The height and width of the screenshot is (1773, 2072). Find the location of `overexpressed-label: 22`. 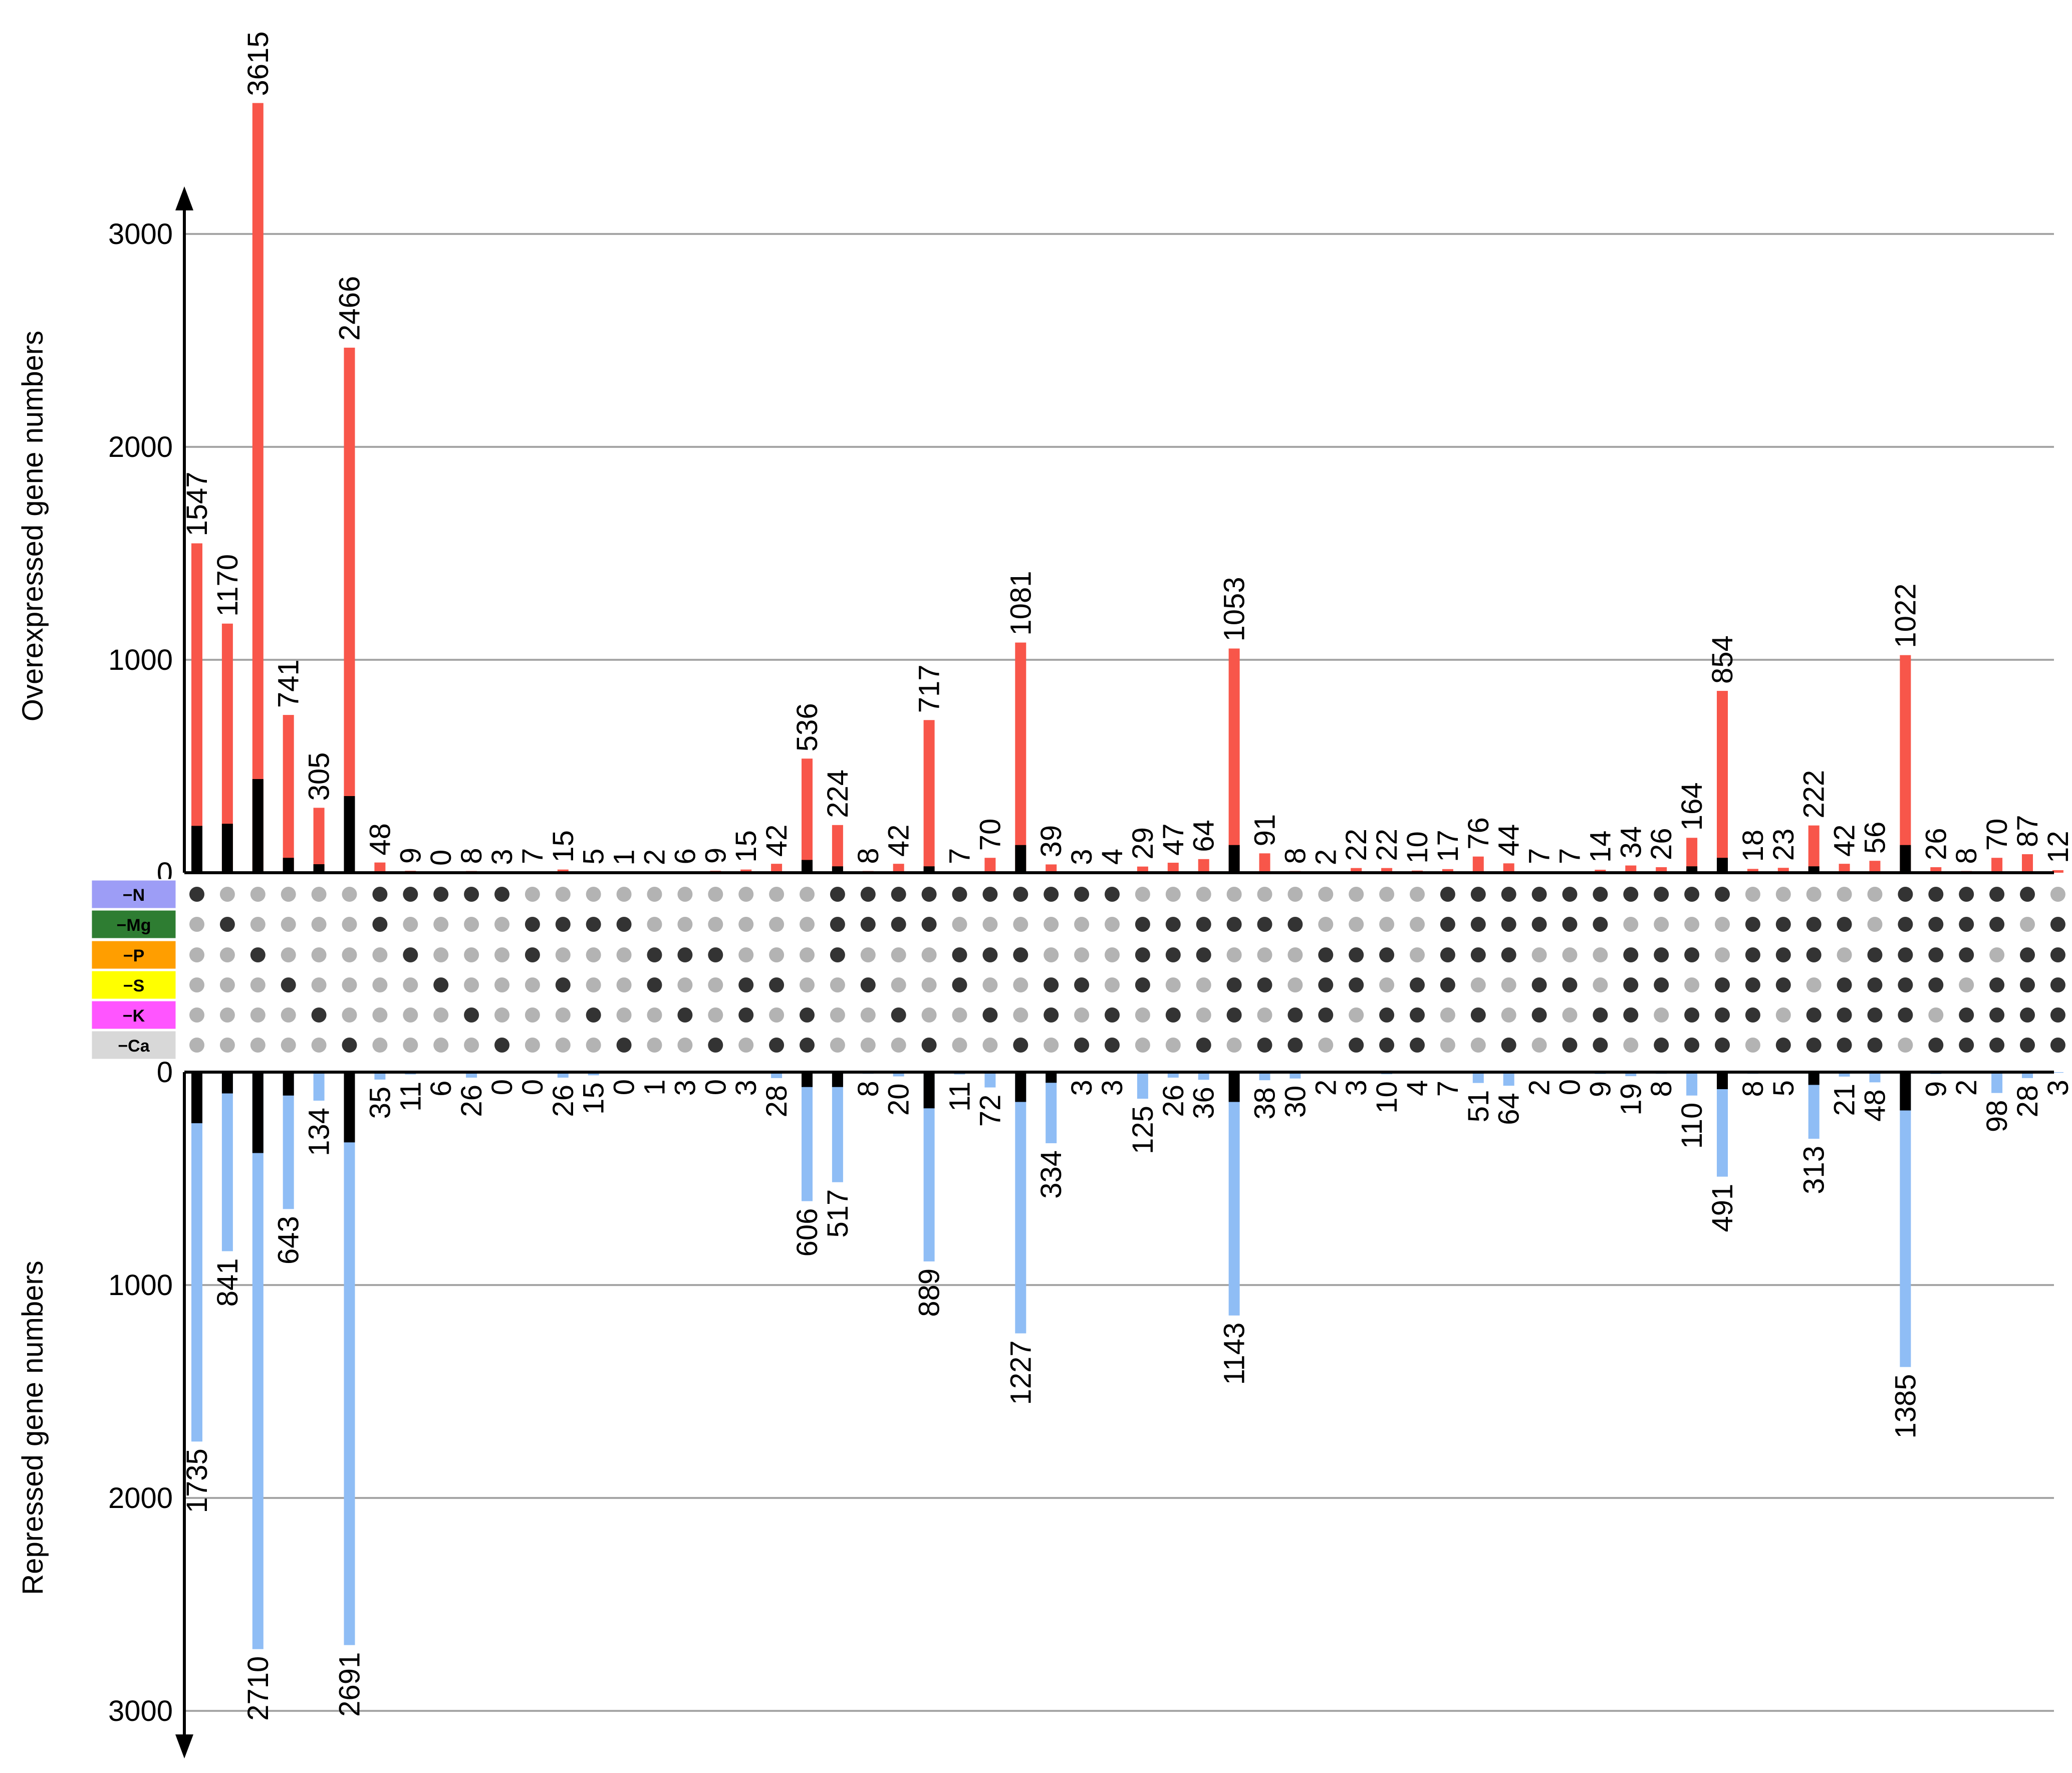

overexpressed-label: 22 is located at coordinates (1387, 845).